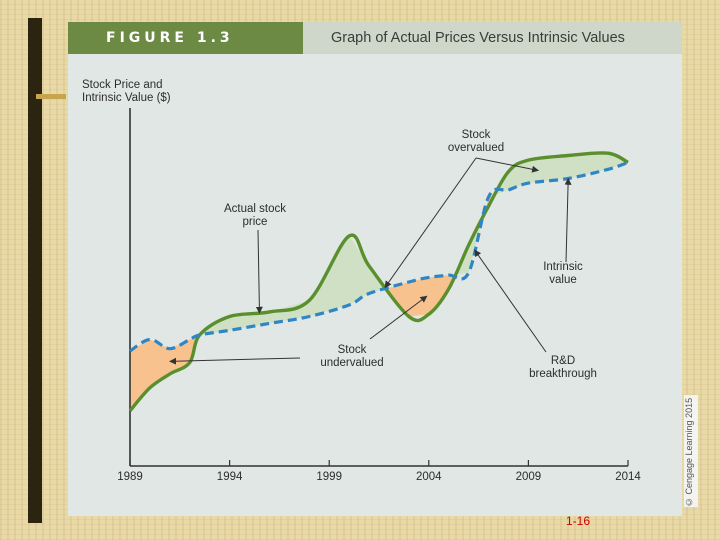 The image size is (720, 540). Describe the element at coordinates (130, 477) in the screenshot. I see `x-tick-label: 1989` at that location.